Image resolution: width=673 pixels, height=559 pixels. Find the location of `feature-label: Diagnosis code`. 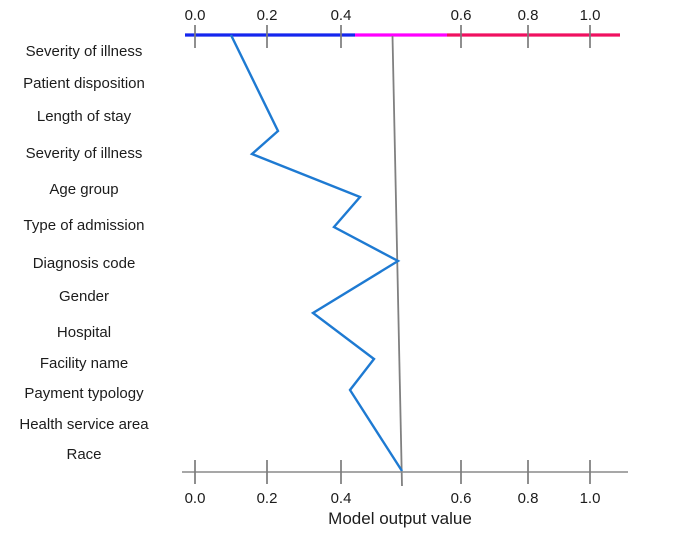

feature-label: Diagnosis code is located at coordinates (84, 263).